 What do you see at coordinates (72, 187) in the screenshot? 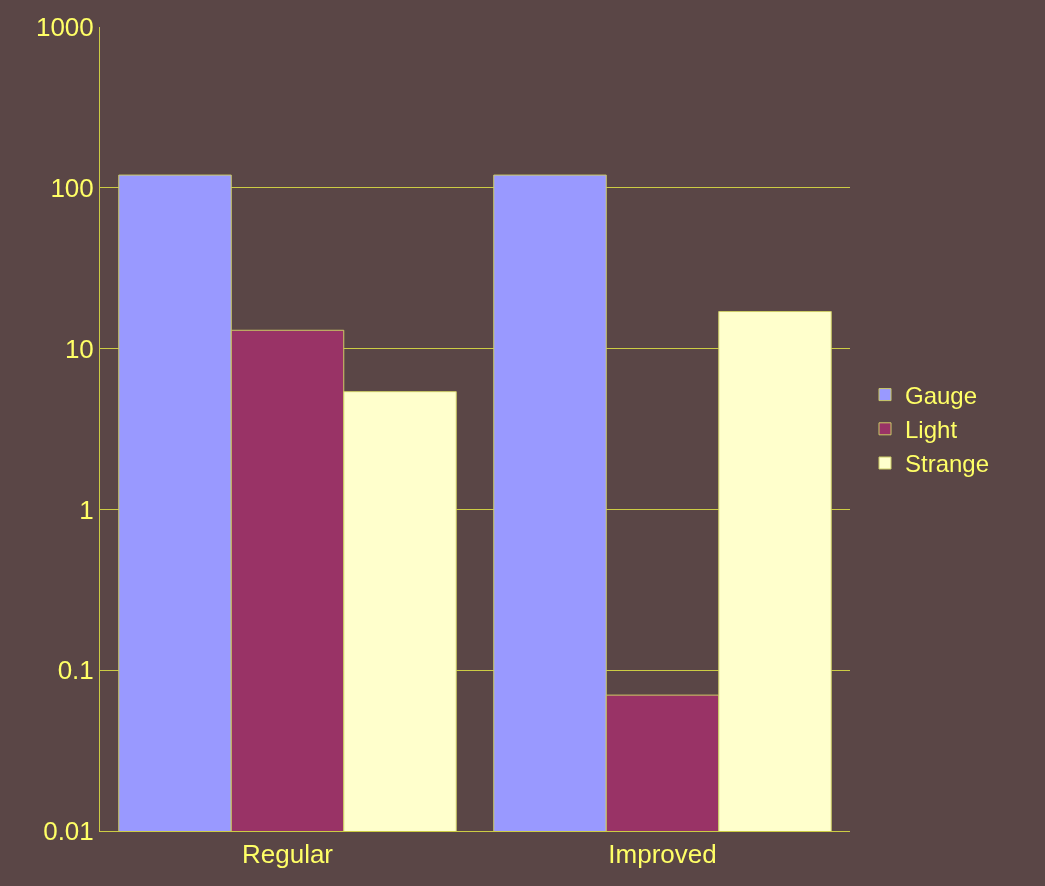
I see `y-tick-label: 100` at bounding box center [72, 187].